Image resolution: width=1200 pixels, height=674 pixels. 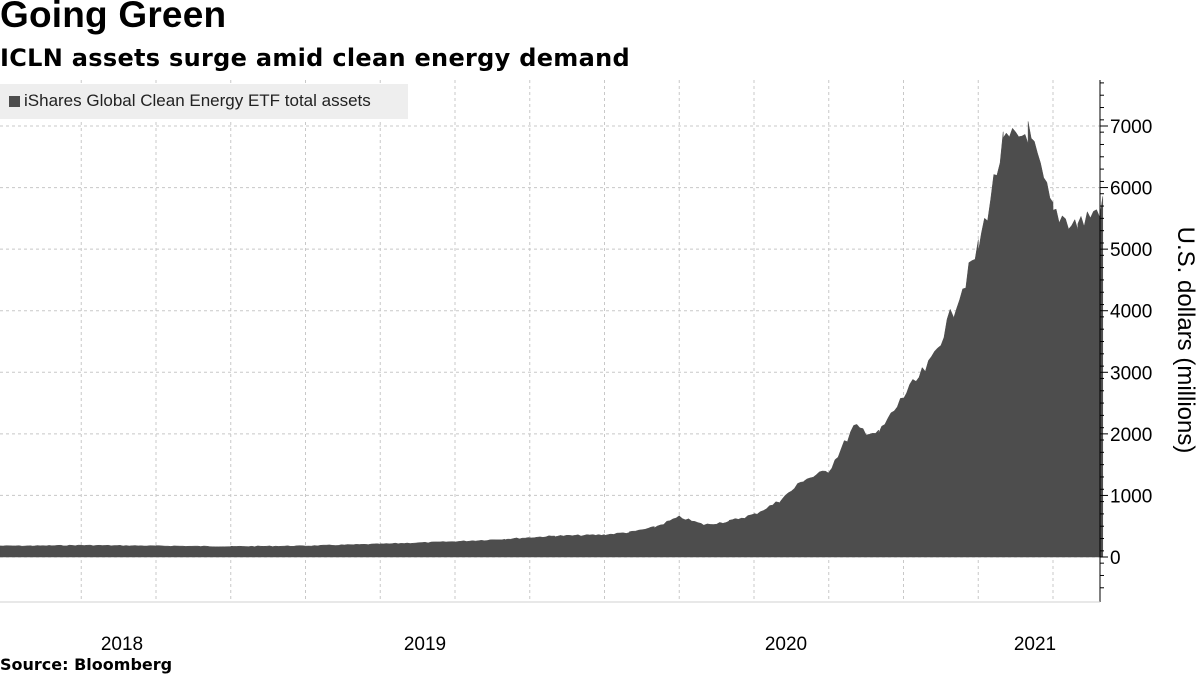 I want to click on legend, so click(x=204, y=101).